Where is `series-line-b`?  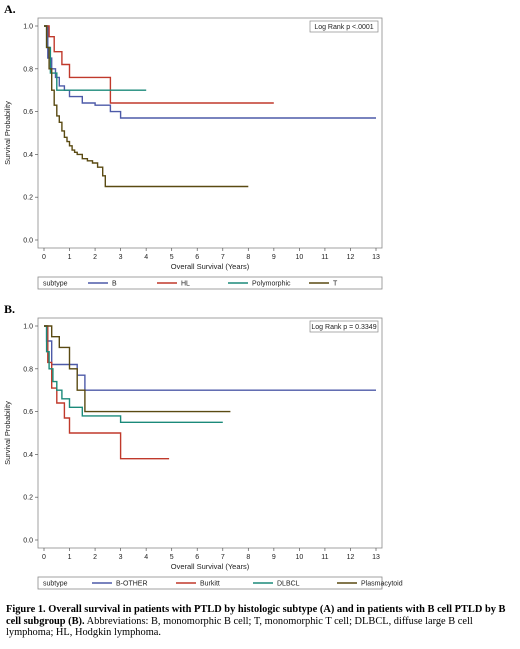 series-line-b is located at coordinates (210, 72).